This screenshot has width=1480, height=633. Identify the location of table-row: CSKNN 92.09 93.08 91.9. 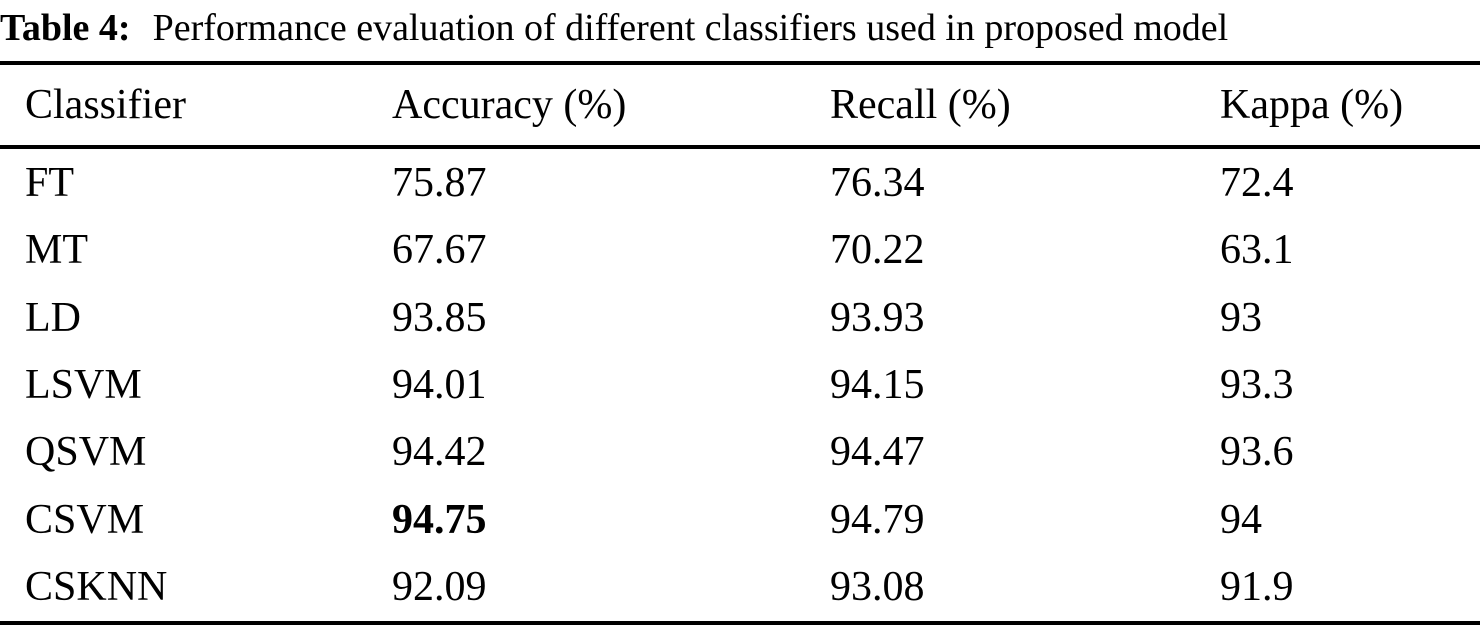
(727, 587).